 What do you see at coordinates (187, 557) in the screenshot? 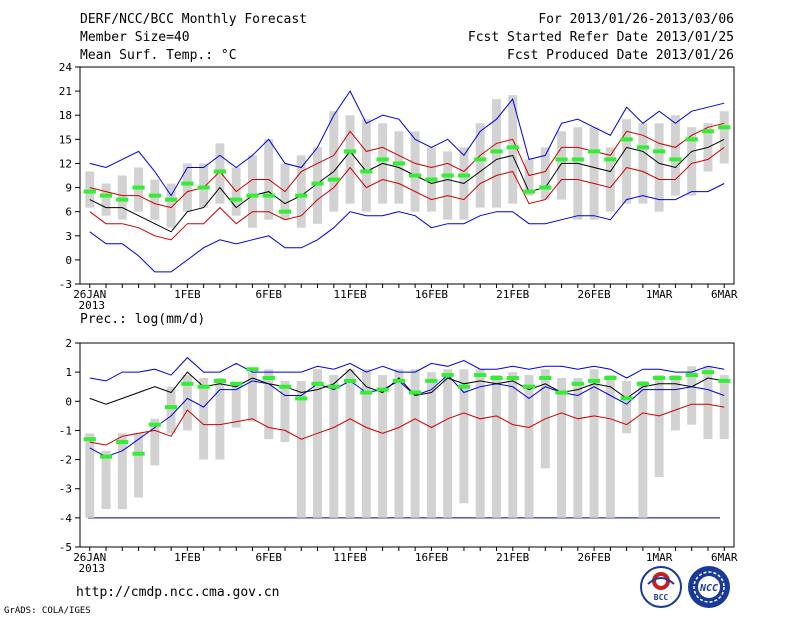
I see `prec-xtick-label-1: 1FEB` at bounding box center [187, 557].